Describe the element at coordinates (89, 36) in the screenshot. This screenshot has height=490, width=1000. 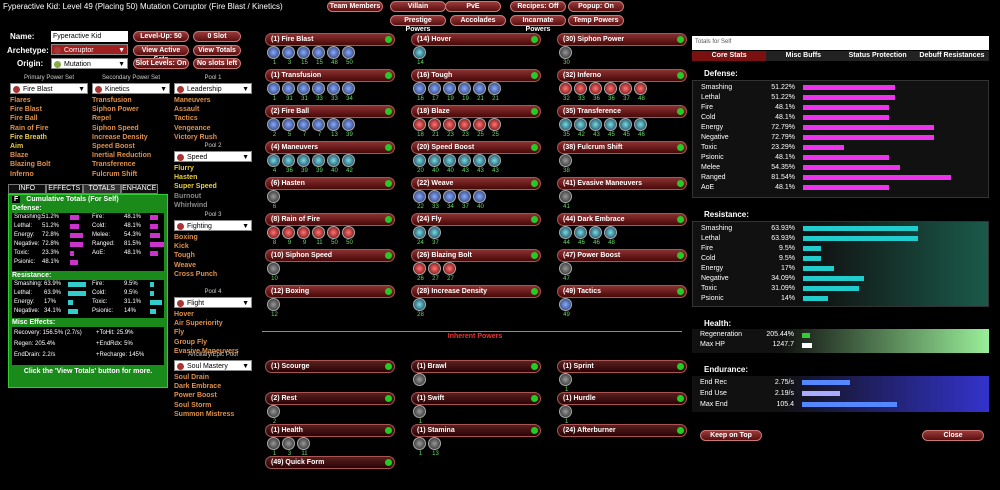
I see `name-field: Fyperactive Kid` at that location.